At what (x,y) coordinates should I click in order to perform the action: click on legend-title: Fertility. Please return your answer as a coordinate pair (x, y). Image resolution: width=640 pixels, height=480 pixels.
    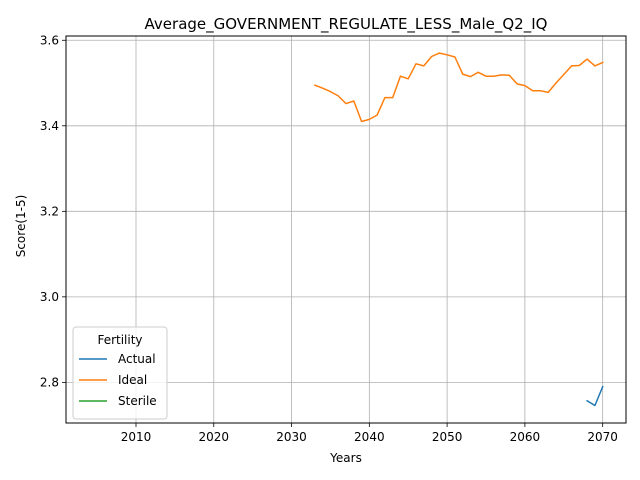
    Looking at the image, I should click on (119, 340).